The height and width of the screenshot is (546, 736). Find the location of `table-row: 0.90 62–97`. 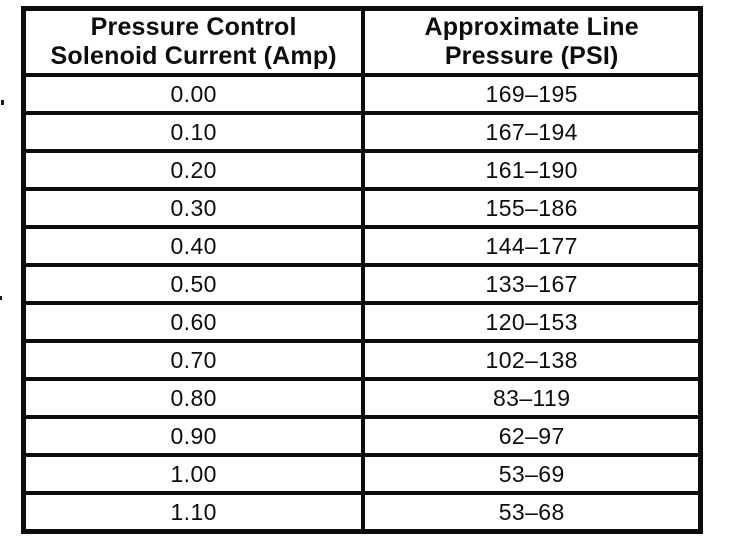

table-row: 0.90 62–97 is located at coordinates (362, 436).